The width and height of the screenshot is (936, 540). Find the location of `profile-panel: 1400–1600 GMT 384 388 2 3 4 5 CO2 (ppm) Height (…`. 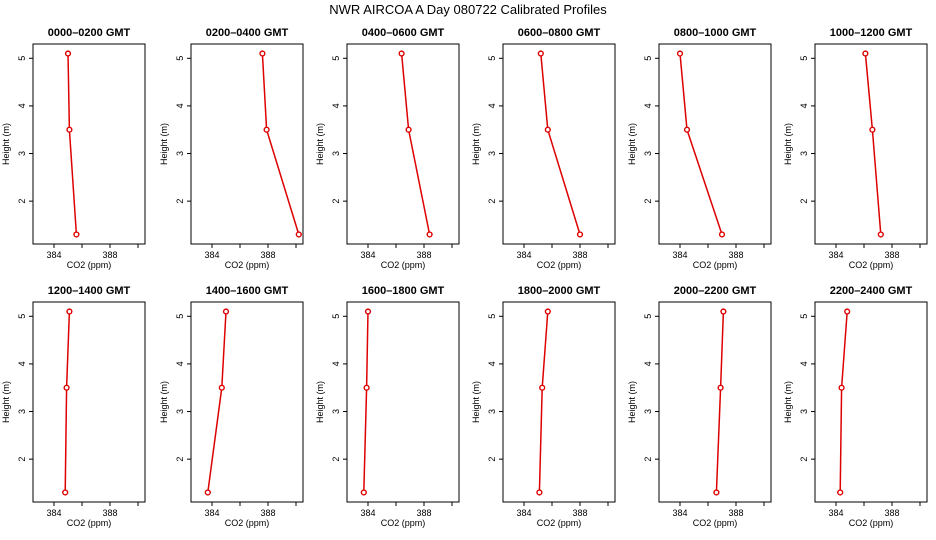

profile-panel: 1400–1600 GMT 384 388 2 3 4 5 CO2 (ppm) Height (… is located at coordinates (231, 406).